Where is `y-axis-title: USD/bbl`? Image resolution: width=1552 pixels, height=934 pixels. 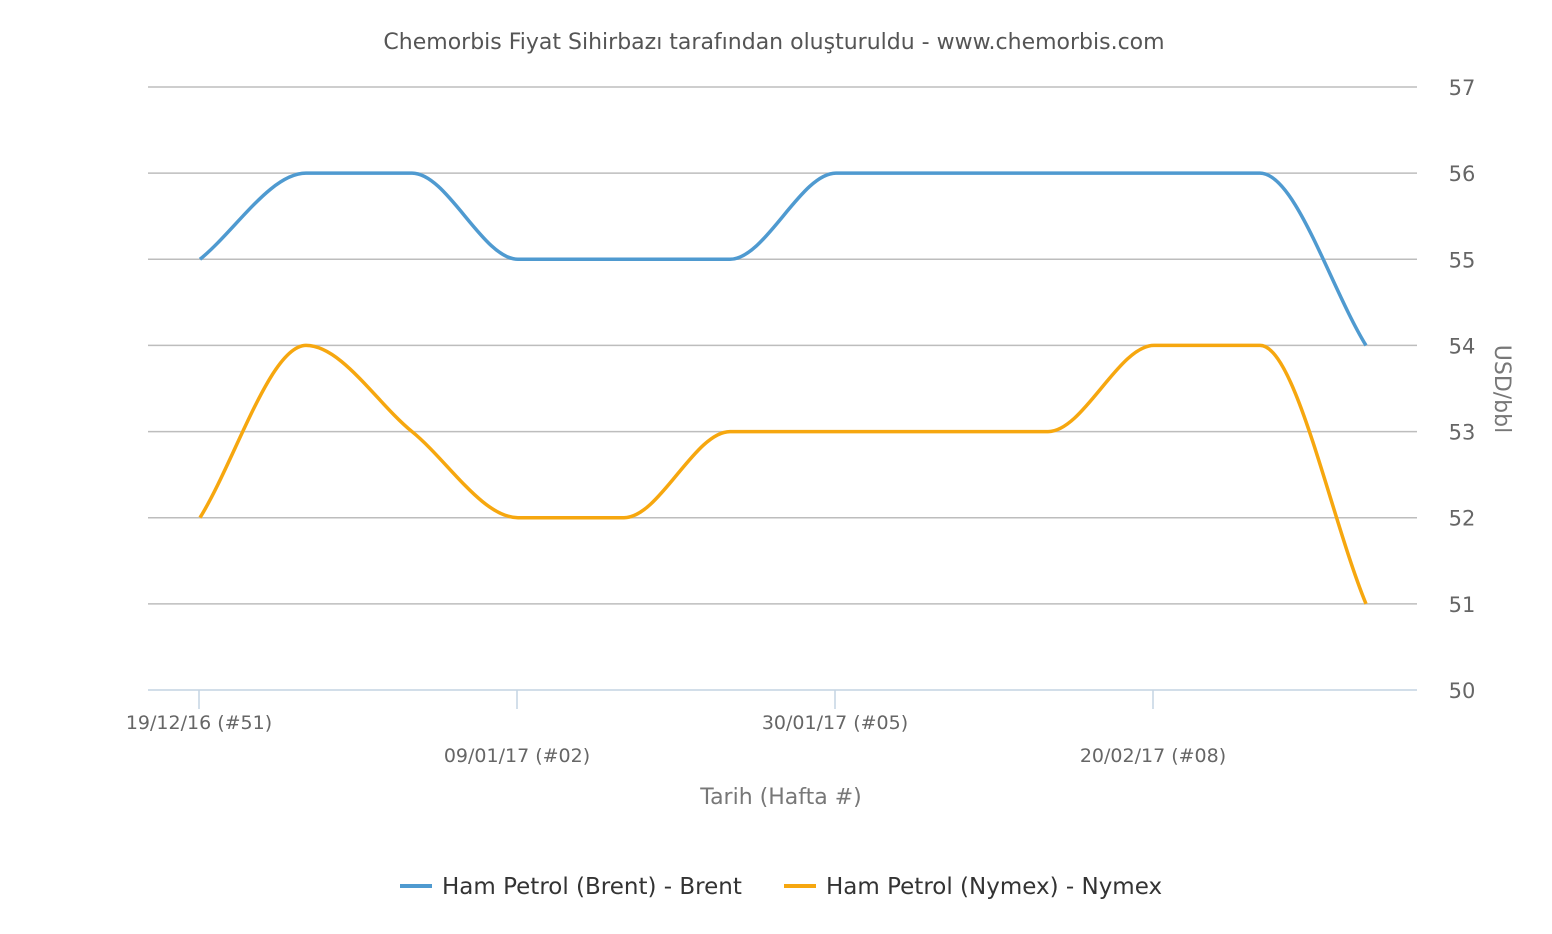 y-axis-title: USD/bbl is located at coordinates (1501, 389).